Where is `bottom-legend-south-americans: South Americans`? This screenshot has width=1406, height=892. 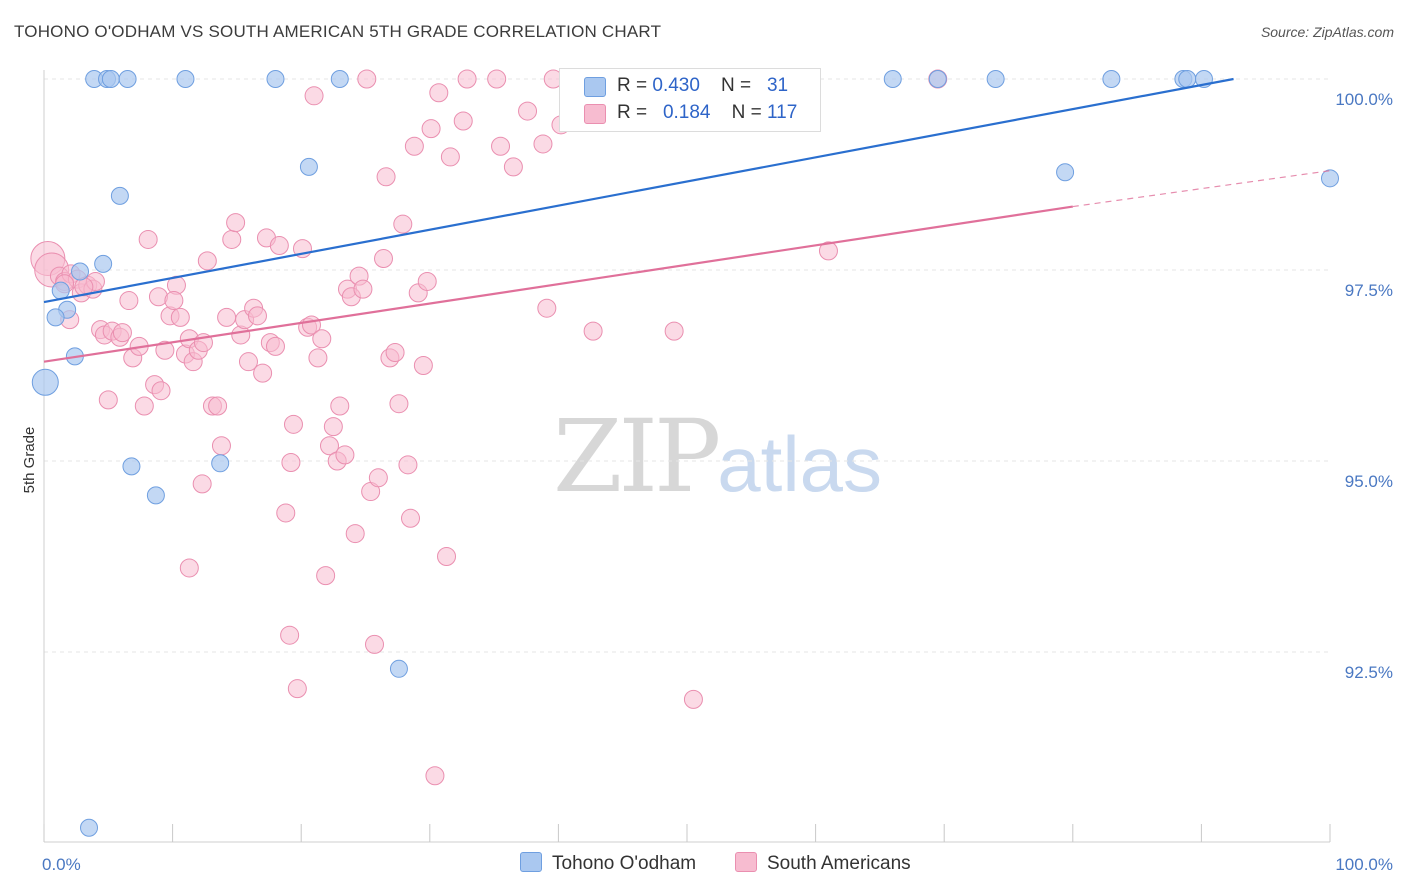
bottom-legend-south-americans: South Americans is located at coordinates (823, 863).